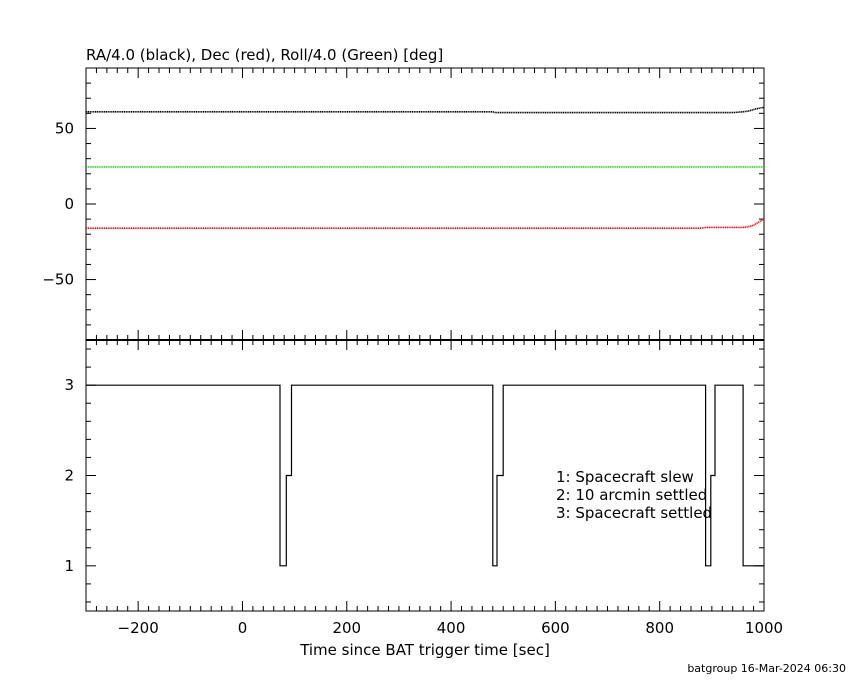  Describe the element at coordinates (451, 628) in the screenshot. I see `x-tick-label: 400` at that location.